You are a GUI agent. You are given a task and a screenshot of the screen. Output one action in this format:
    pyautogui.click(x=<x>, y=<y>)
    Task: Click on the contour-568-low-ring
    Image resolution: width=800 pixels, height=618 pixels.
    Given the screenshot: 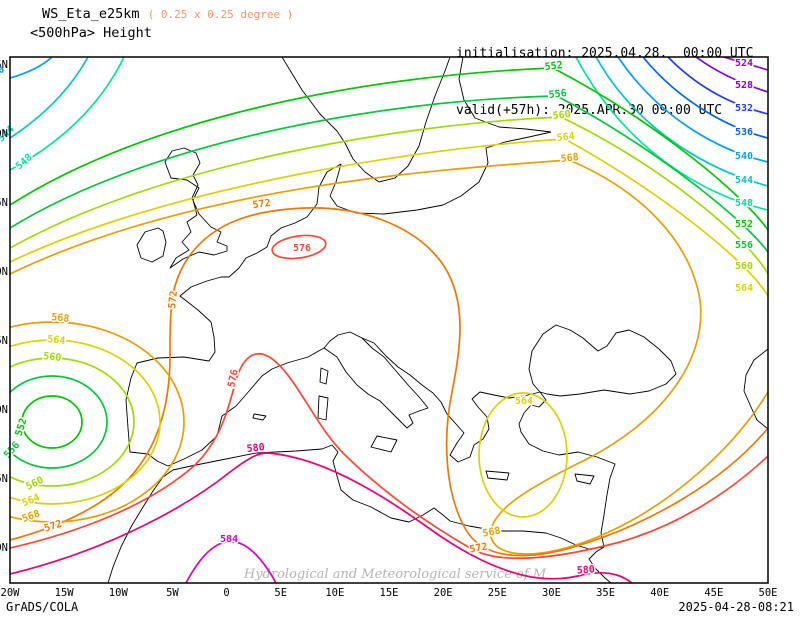 What is the action you would take?
    pyautogui.click(x=97, y=422)
    